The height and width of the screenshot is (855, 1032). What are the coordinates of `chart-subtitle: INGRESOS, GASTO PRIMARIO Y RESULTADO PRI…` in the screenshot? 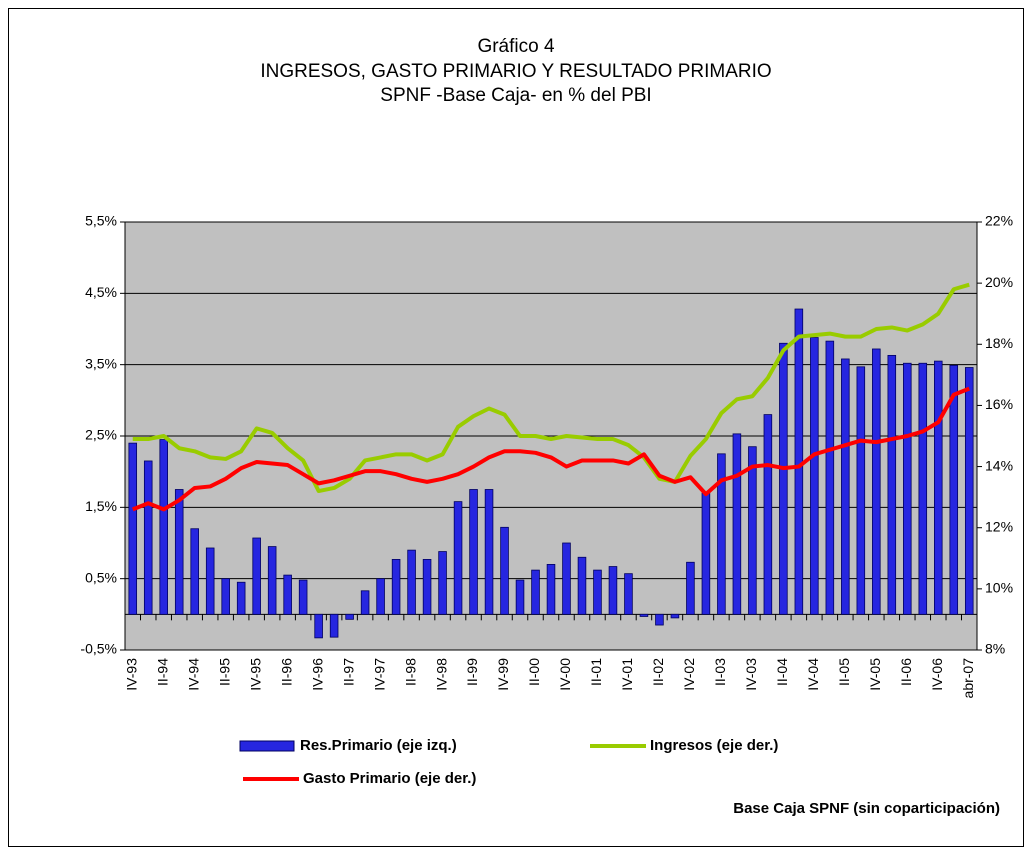 It's located at (515, 71).